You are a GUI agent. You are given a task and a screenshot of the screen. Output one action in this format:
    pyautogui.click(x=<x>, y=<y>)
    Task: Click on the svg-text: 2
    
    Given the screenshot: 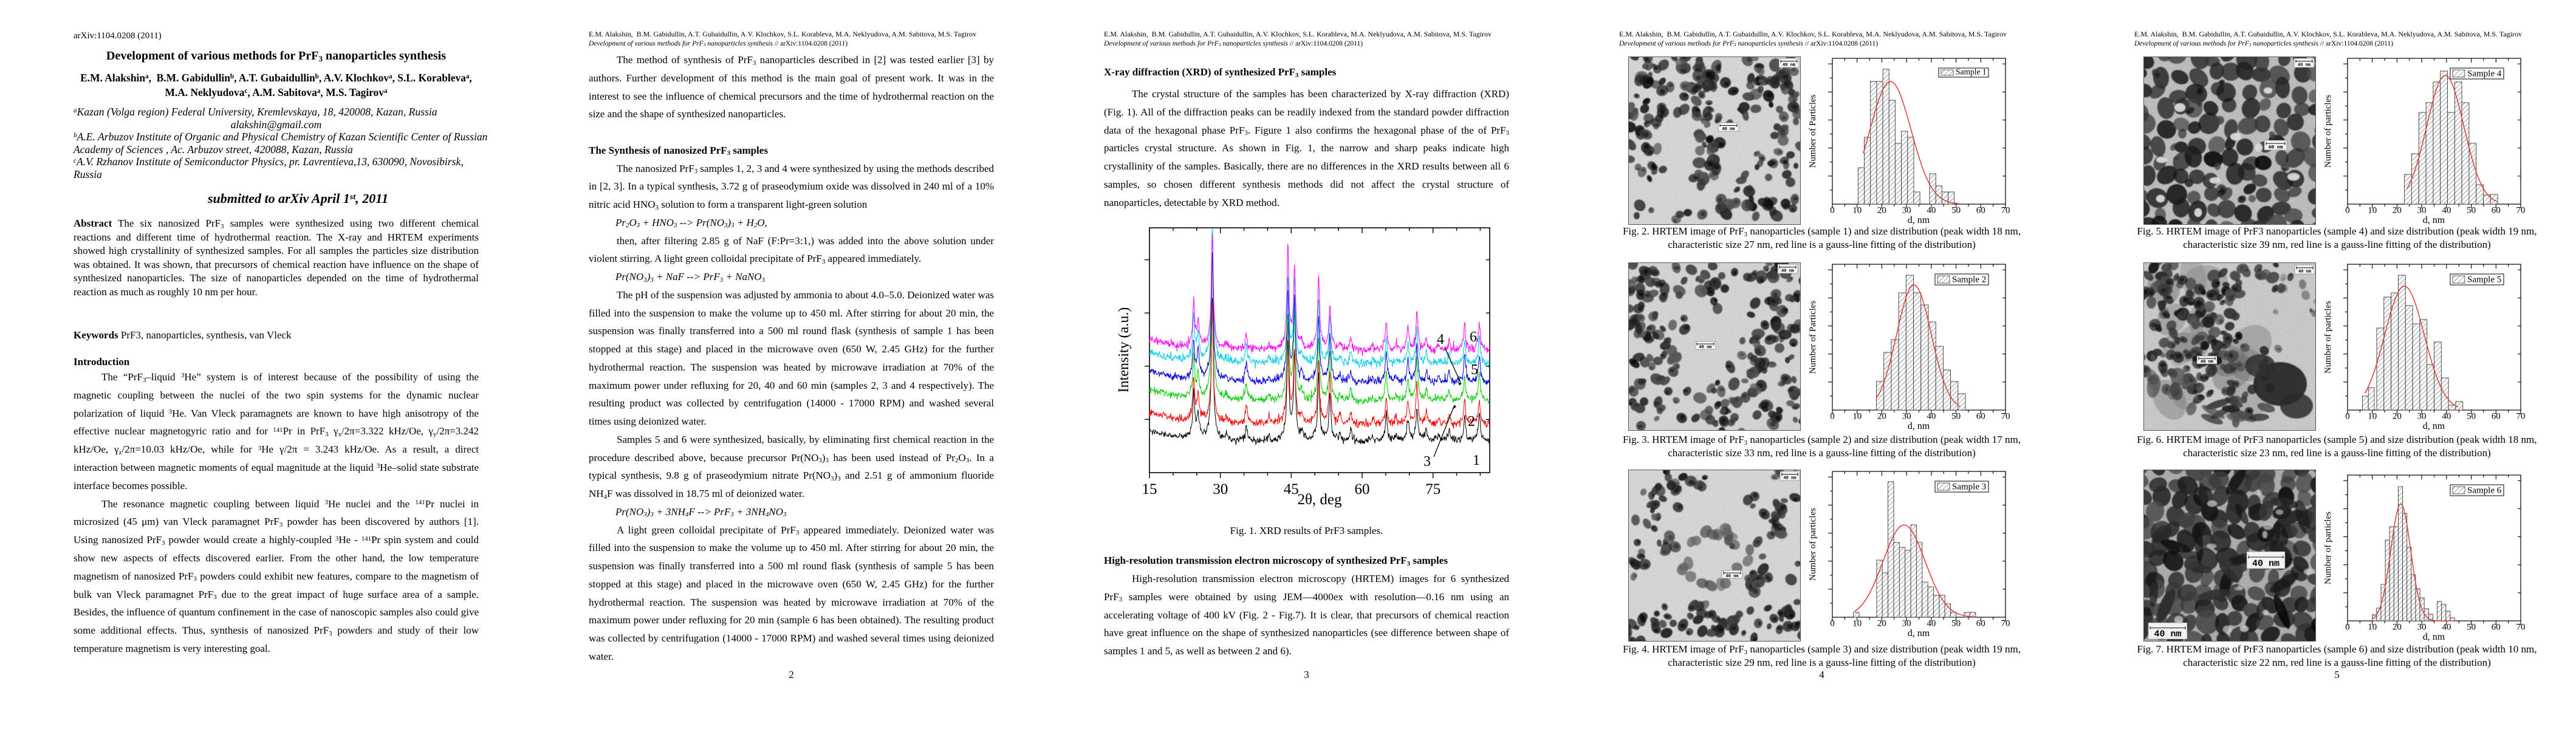 What is the action you would take?
    pyautogui.click(x=1471, y=422)
    